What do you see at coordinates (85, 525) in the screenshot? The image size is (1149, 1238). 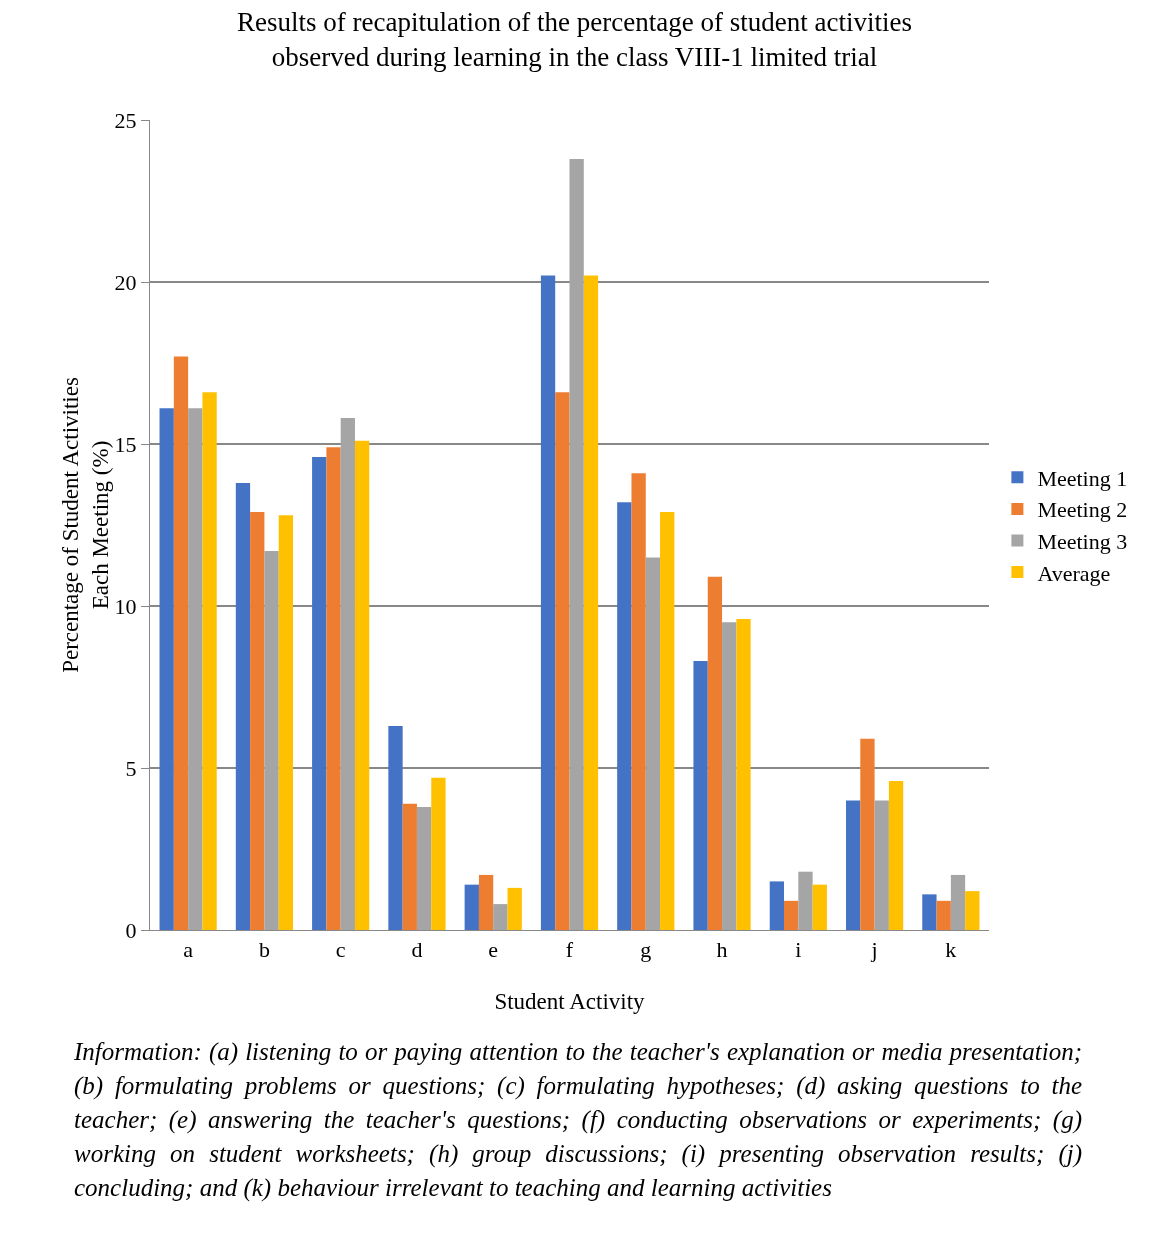 I see `y-axis-title: Percentage of Student Activities Each Meeting (%)` at bounding box center [85, 525].